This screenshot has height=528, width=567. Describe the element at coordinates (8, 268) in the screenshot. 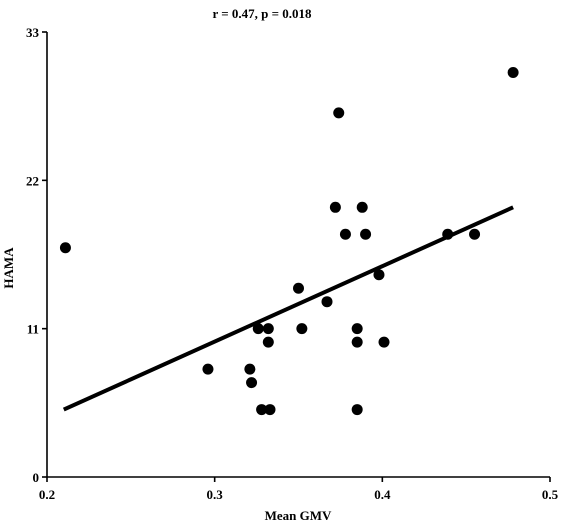

I see `y-axis-label: HAMA` at that location.